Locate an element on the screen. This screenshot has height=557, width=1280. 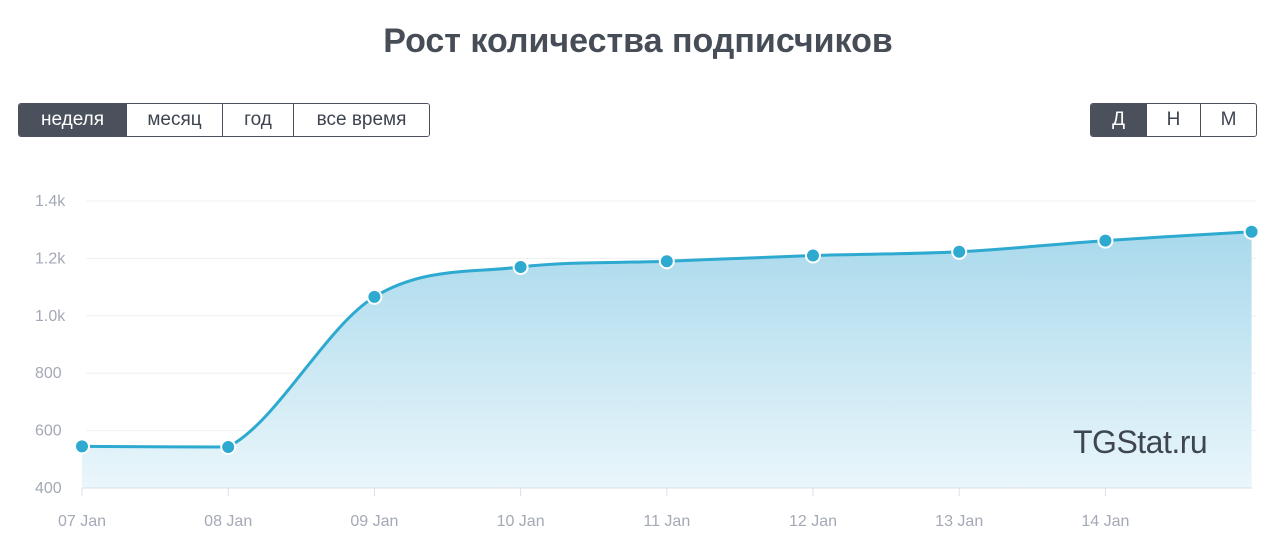
x-tick-label: 09 Jan is located at coordinates (374, 521).